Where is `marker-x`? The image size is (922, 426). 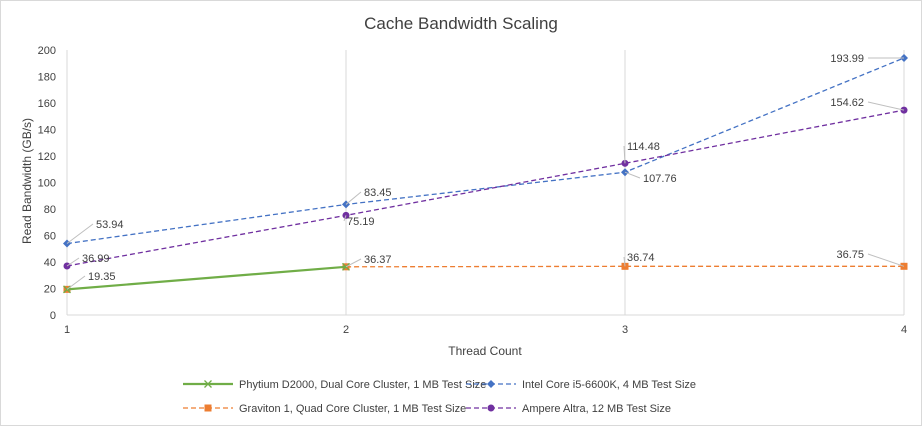
marker-x is located at coordinates (208, 384).